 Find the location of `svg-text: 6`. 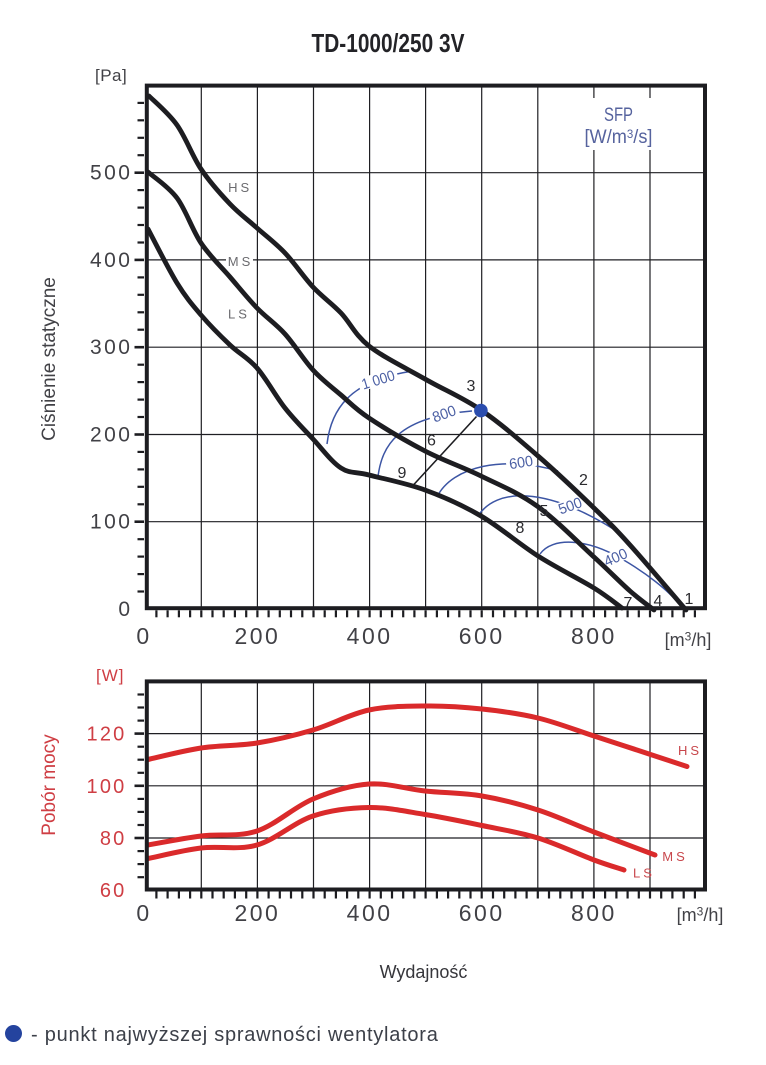

svg-text: 6 is located at coordinates (431, 440).